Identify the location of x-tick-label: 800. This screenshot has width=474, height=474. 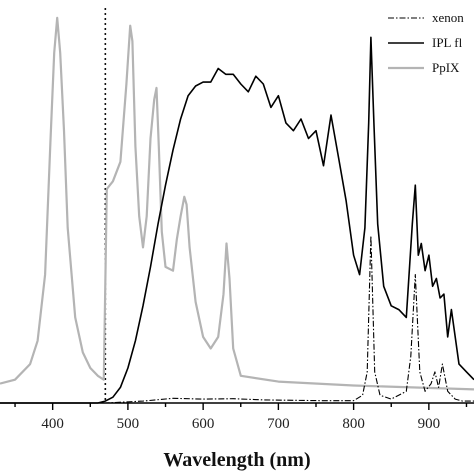
(353, 424).